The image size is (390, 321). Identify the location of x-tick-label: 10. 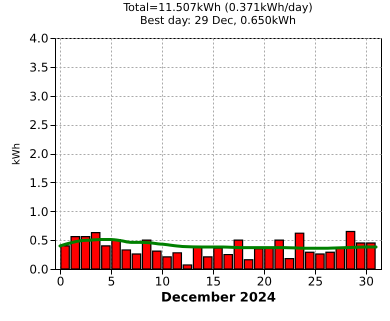
(162, 281).